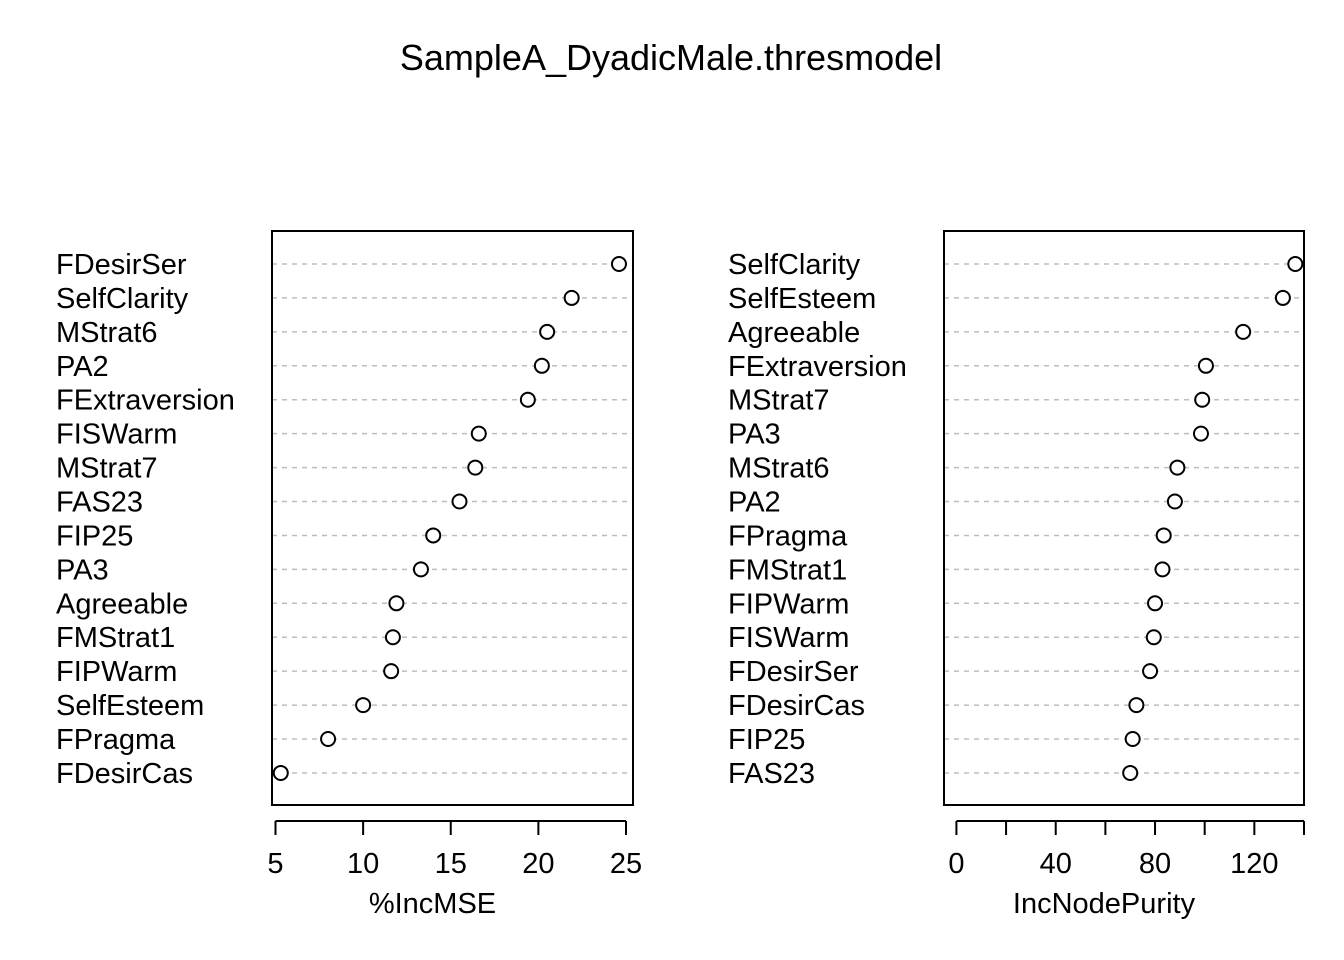 The image size is (1344, 960). I want to click on x-tick-label-incmse: 5, so click(275, 864).